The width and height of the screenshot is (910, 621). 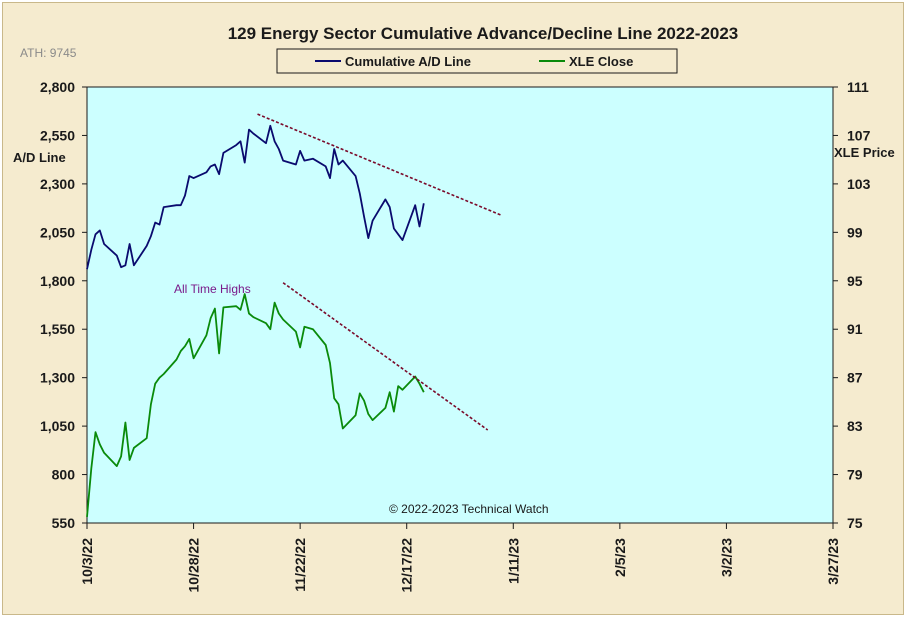 I want to click on y-tick-label-right: 107, so click(x=859, y=135).